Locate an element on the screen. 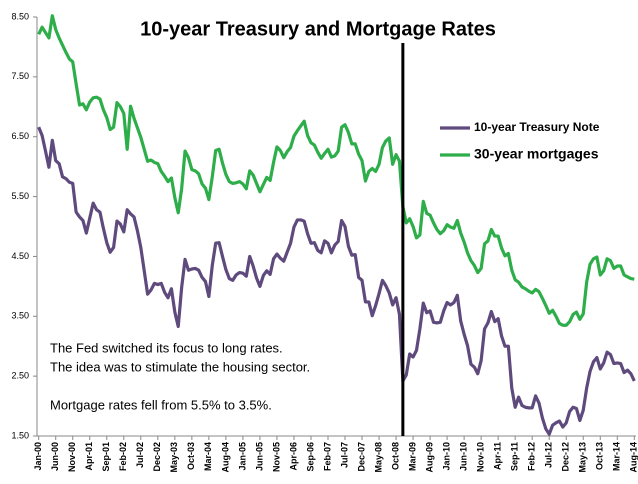 The image size is (638, 484). x-tick-label: Nov-10 is located at coordinates (481, 457).